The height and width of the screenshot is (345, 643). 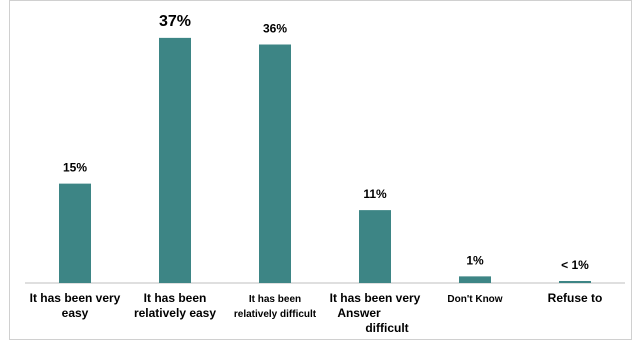 I want to click on data-label-1: 15%, so click(x=75, y=168).